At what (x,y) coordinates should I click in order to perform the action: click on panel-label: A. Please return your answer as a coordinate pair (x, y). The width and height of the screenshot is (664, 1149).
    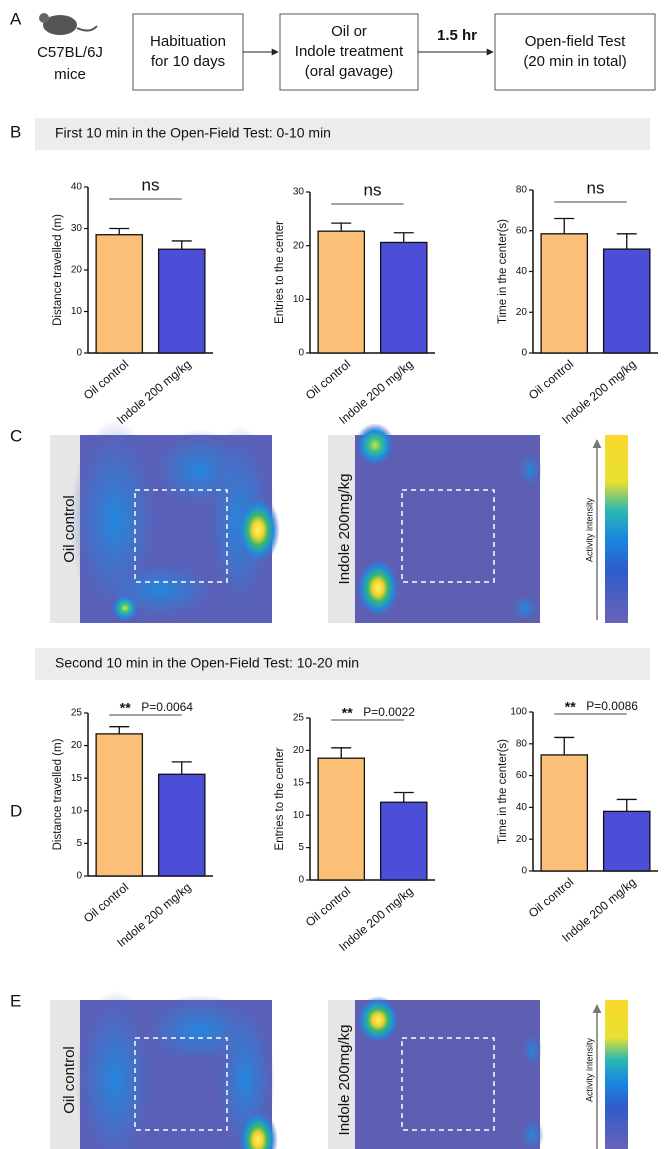
    Looking at the image, I should click on (16, 18).